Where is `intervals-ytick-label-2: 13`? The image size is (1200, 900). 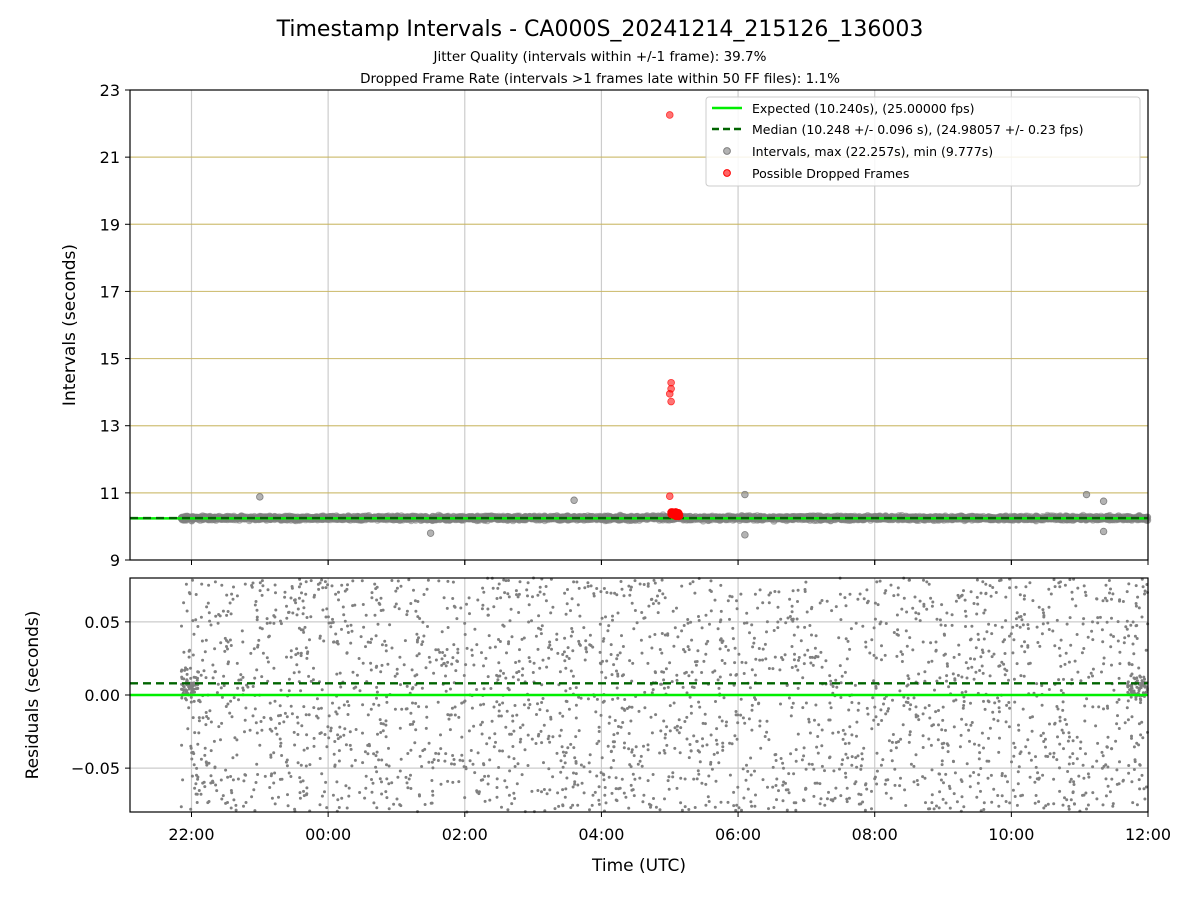 intervals-ytick-label-2: 13 is located at coordinates (110, 426).